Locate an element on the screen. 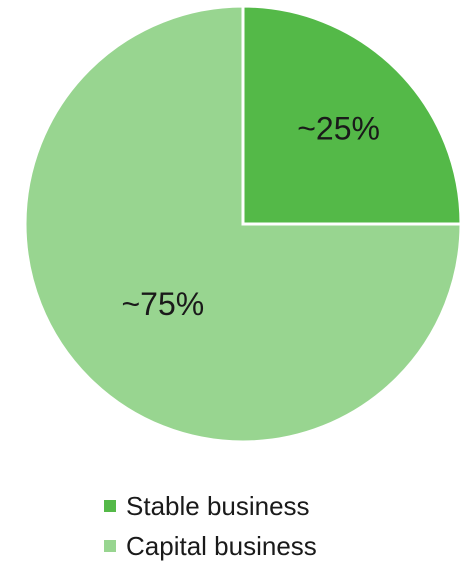  legend-swatch-capital-business is located at coordinates (110, 546).